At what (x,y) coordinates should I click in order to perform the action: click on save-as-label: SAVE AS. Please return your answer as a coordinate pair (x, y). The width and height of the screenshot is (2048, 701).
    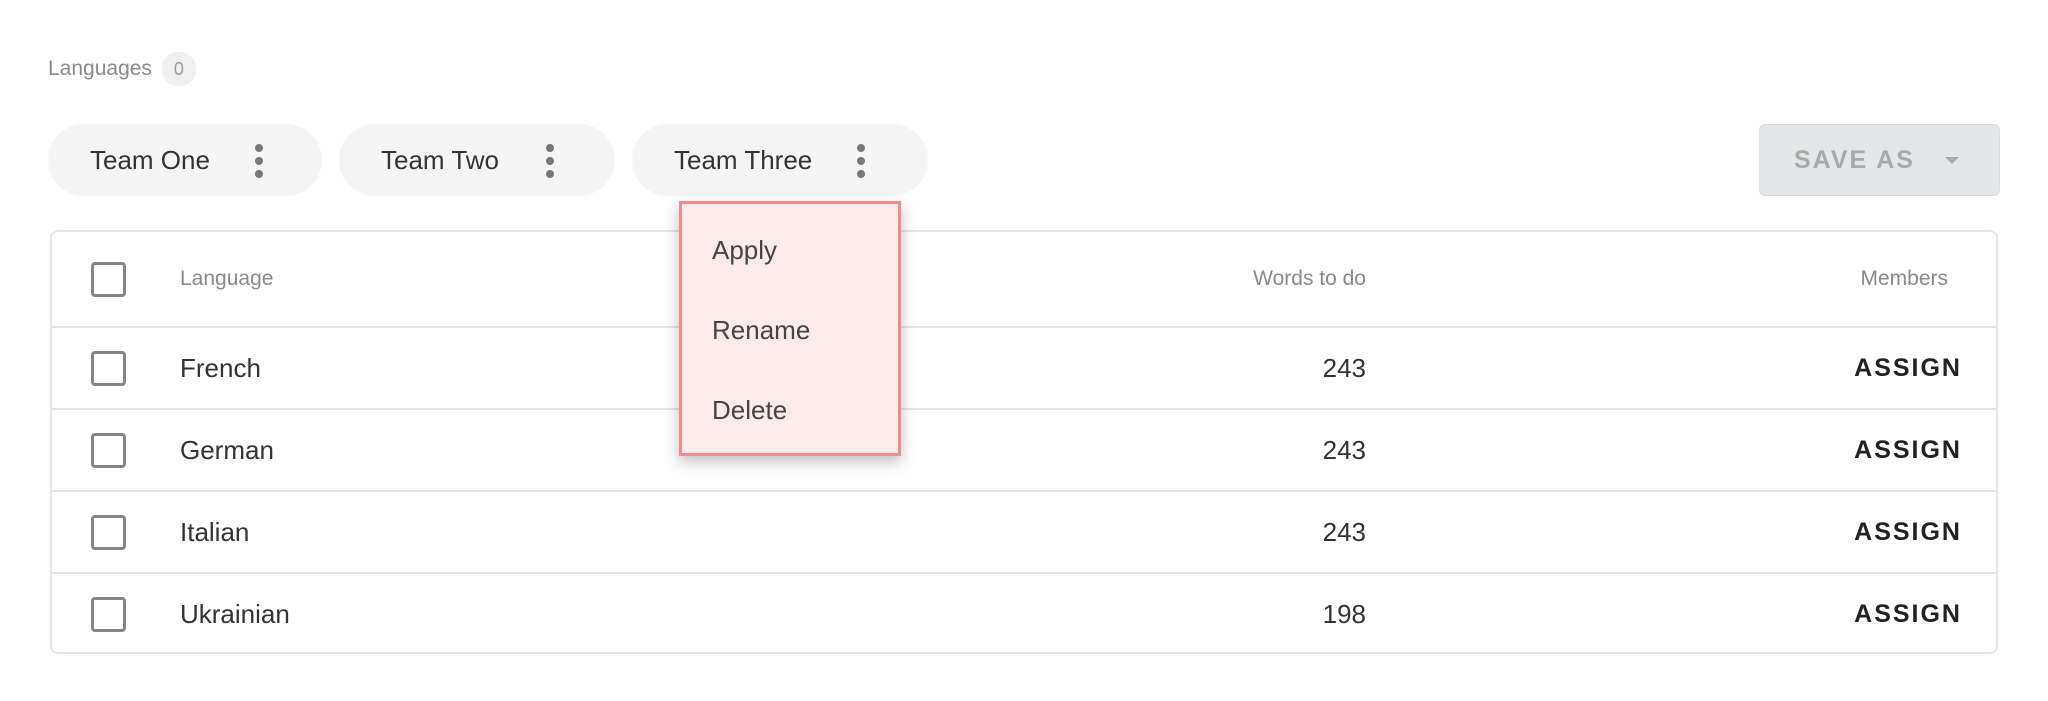
    Looking at the image, I should click on (1854, 159).